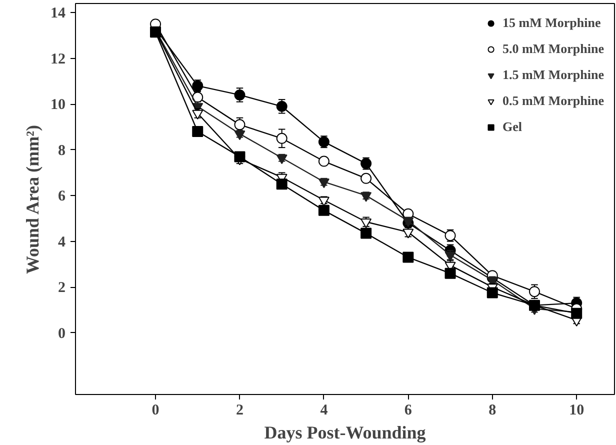 This screenshot has width=616, height=445. I want to click on y-tick-label: 6, so click(62, 196).